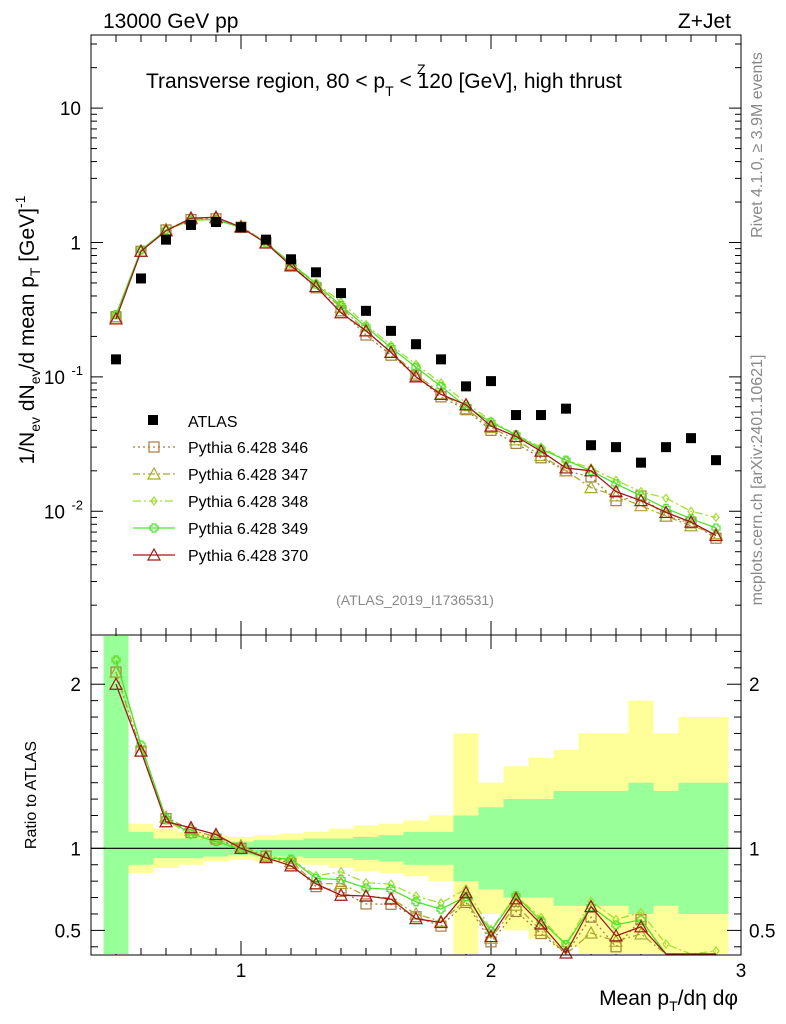 This screenshot has width=786, height=1024. I want to click on ratio-tick-label-right: 2, so click(754, 685).